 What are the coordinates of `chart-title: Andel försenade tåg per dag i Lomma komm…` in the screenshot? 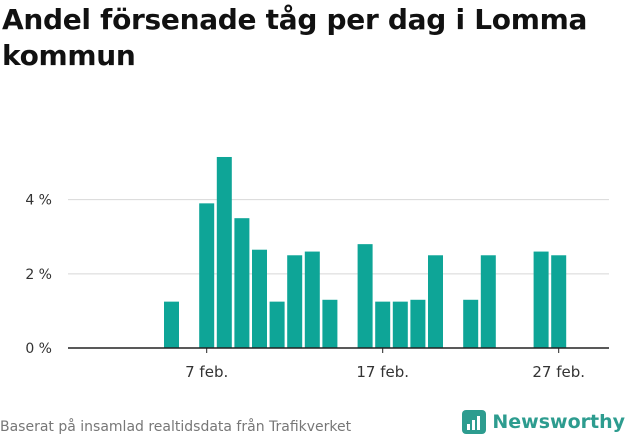 It's located at (295, 37).